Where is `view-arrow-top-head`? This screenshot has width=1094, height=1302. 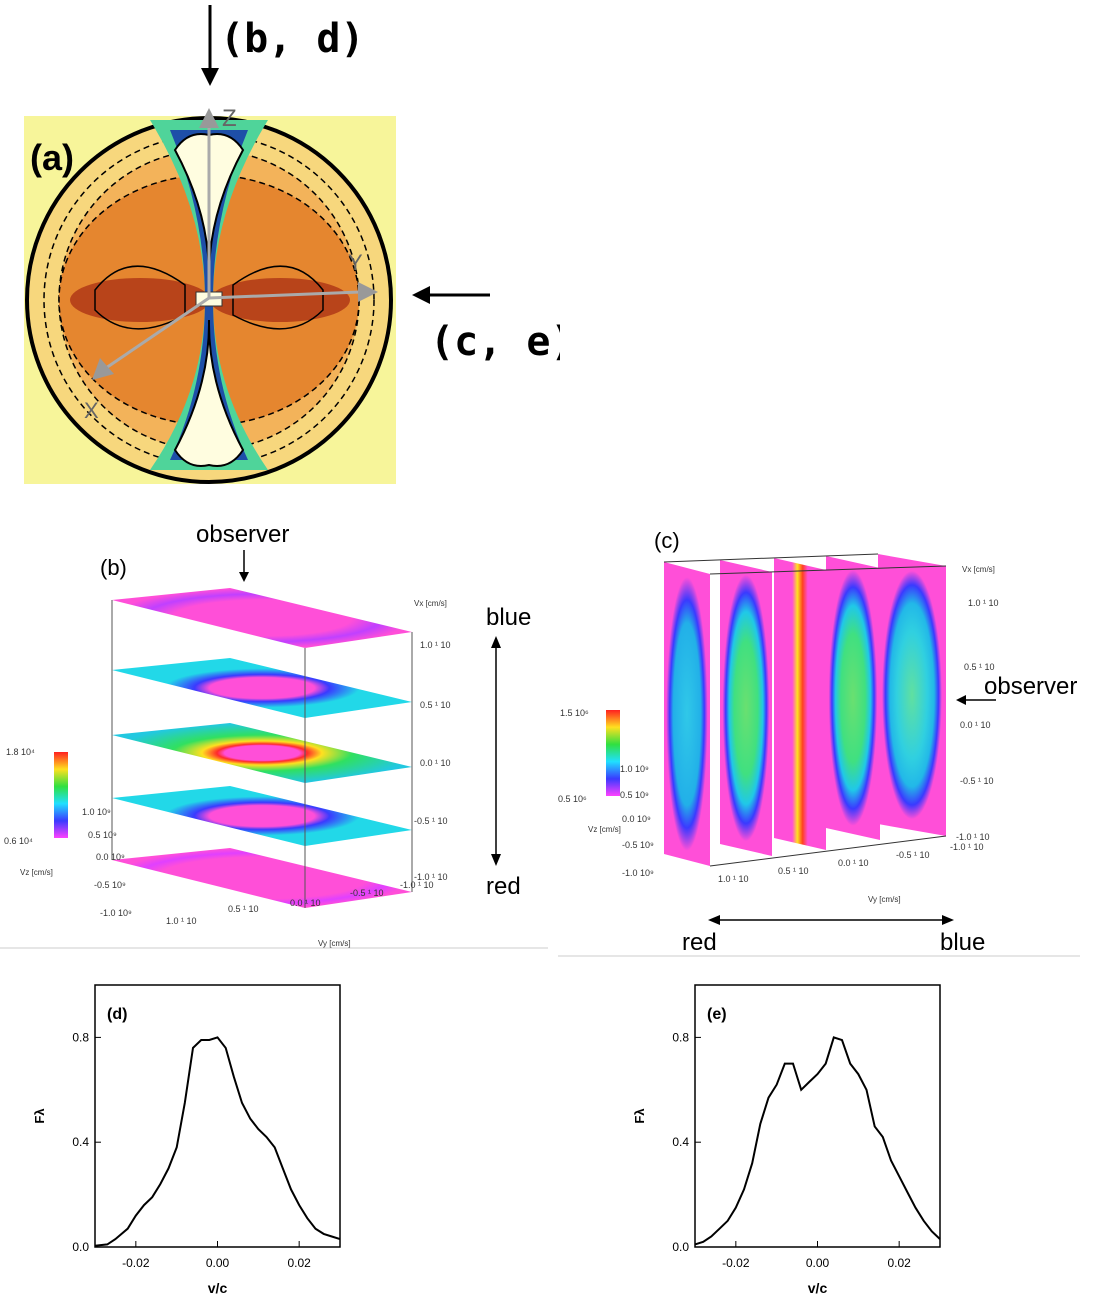 view-arrow-top-head is located at coordinates (210, 77).